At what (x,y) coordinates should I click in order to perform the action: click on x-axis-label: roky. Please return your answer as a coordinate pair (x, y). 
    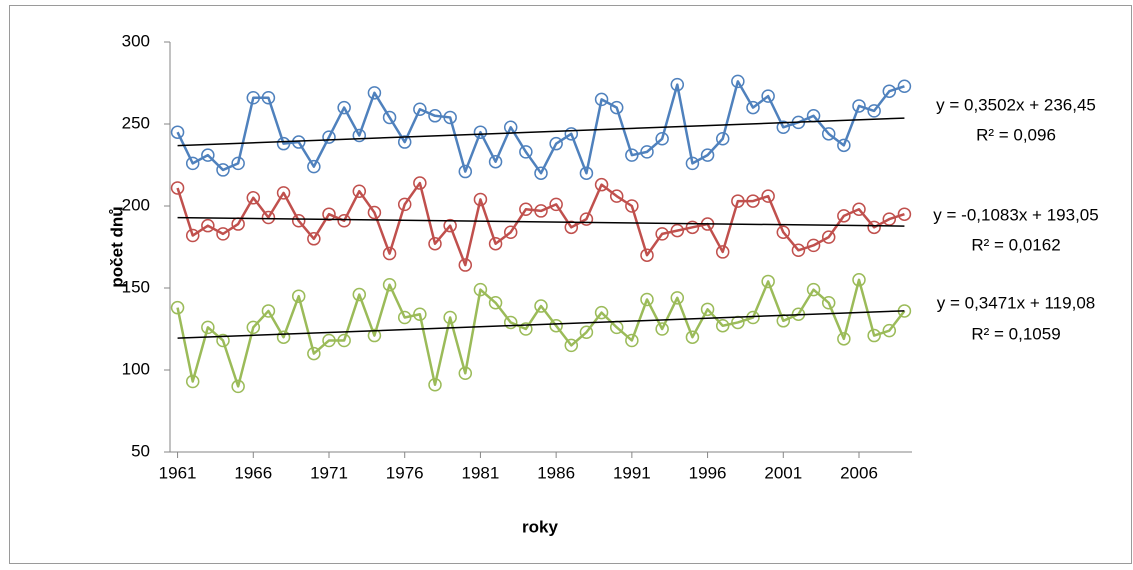
    Looking at the image, I should click on (540, 526).